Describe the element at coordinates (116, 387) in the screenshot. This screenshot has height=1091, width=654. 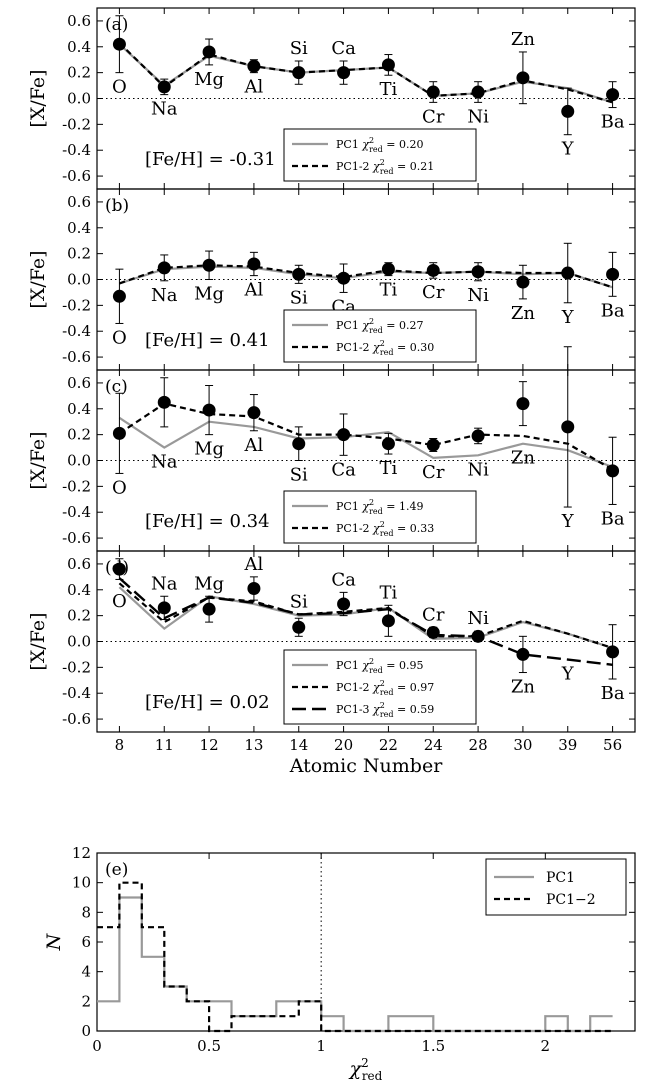
I see `panel-label: (c)` at that location.